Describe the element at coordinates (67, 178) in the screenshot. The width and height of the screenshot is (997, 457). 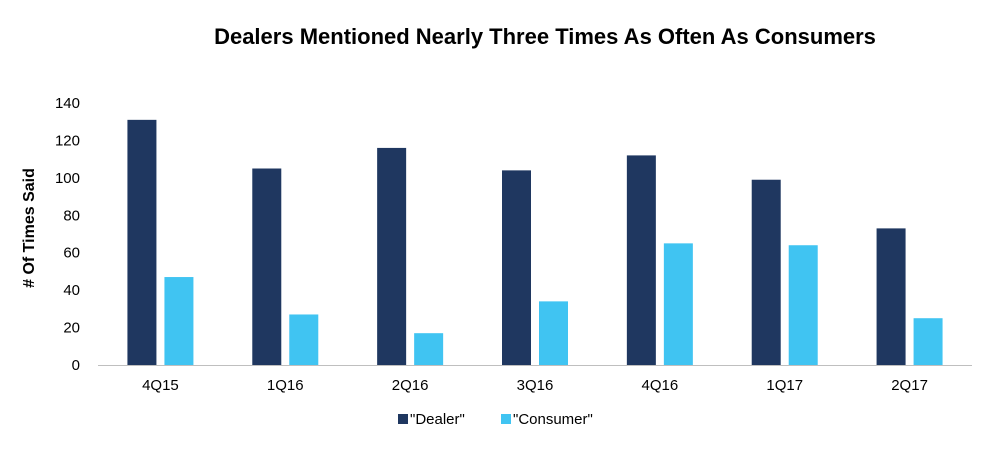
I see `y-tick-label: 100` at that location.